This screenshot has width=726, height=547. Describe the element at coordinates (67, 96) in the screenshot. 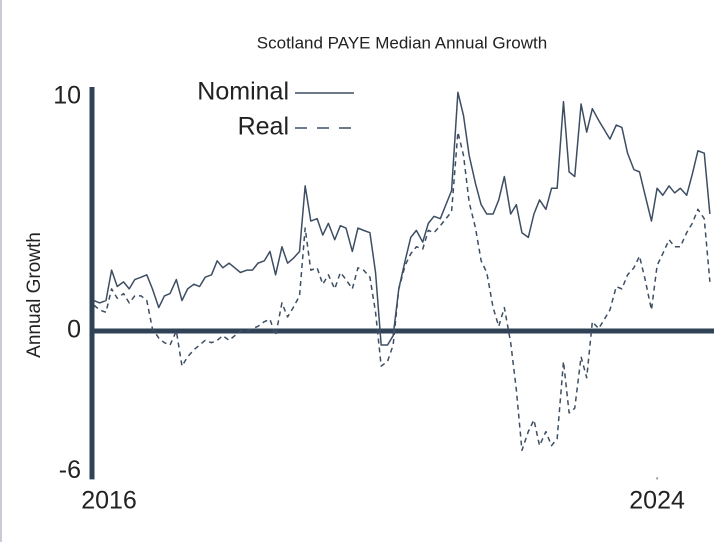

I see `y-tick-label: 10` at that location.